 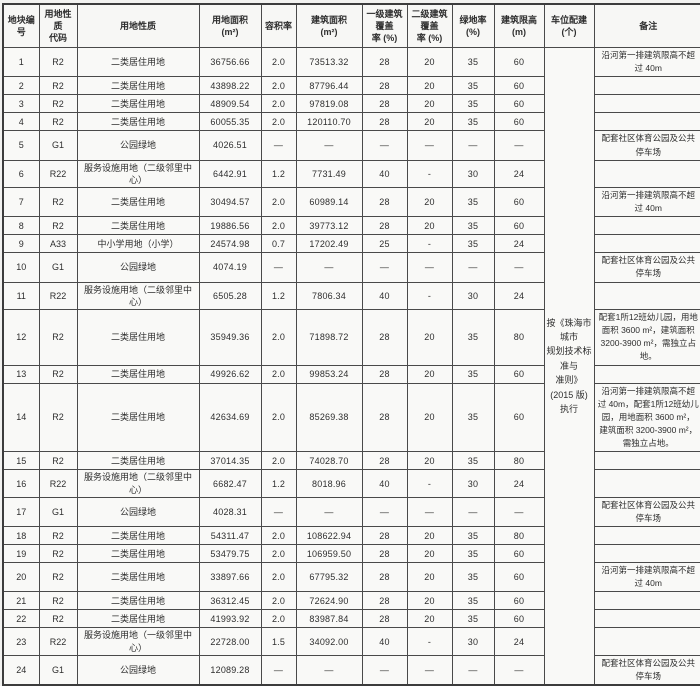 I want to click on cell-nature: 服务设施用地（一级邻里中心）, so click(x=138, y=641).